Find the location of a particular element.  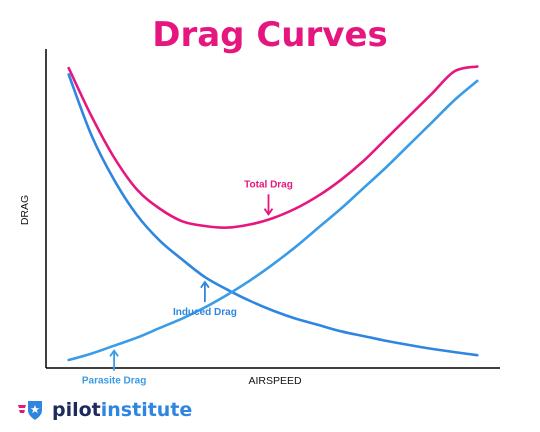

pilot-institute-logo: pilotinstitute is located at coordinates (104, 410).